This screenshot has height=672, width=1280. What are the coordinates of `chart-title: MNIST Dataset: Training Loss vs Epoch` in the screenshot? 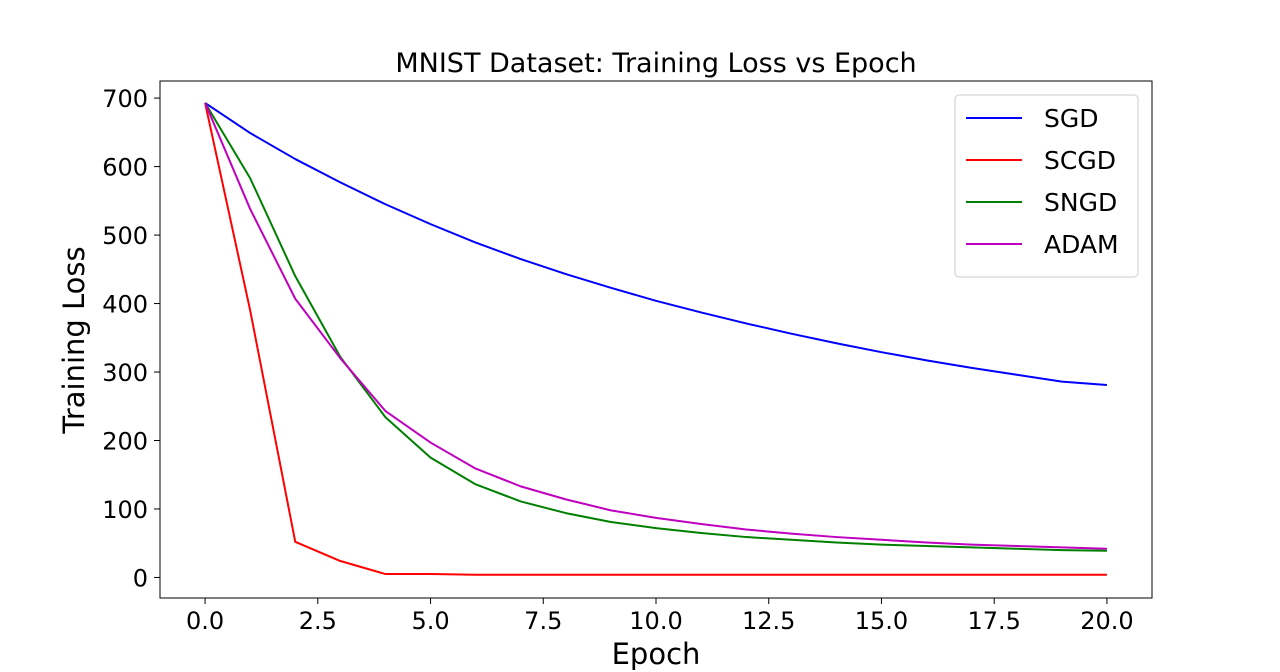 It's located at (655, 63).